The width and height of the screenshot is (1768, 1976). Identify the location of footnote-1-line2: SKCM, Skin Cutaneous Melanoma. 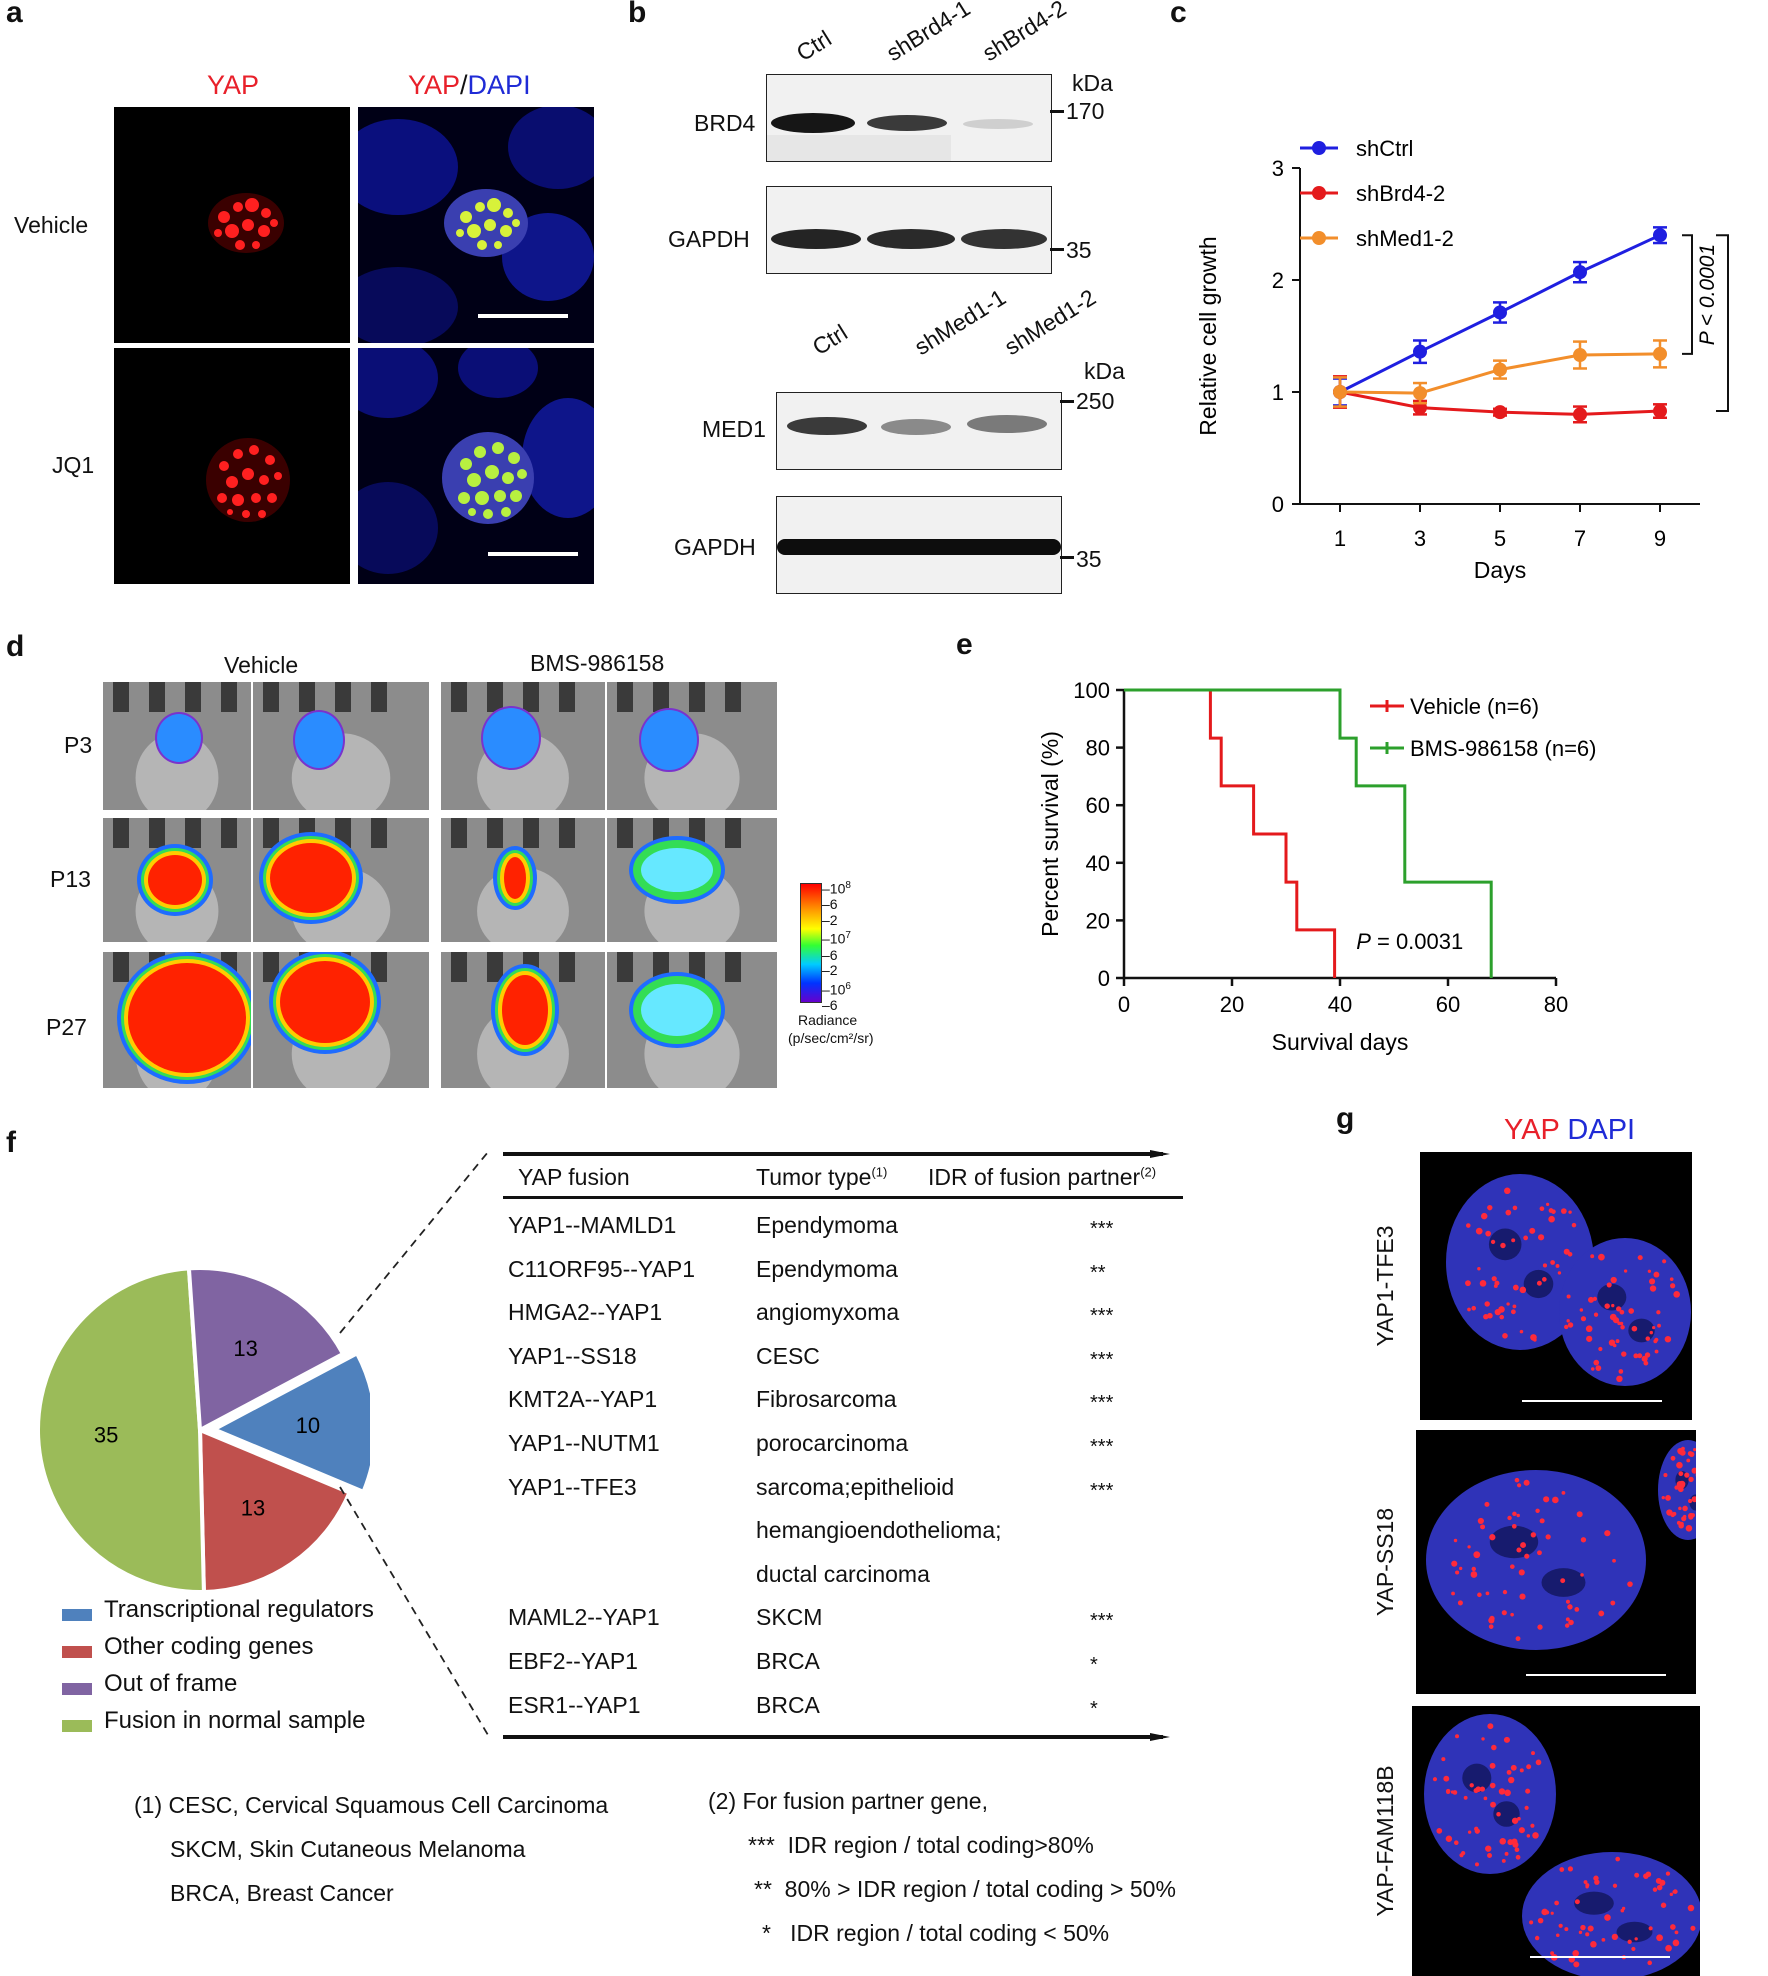
(348, 1849).